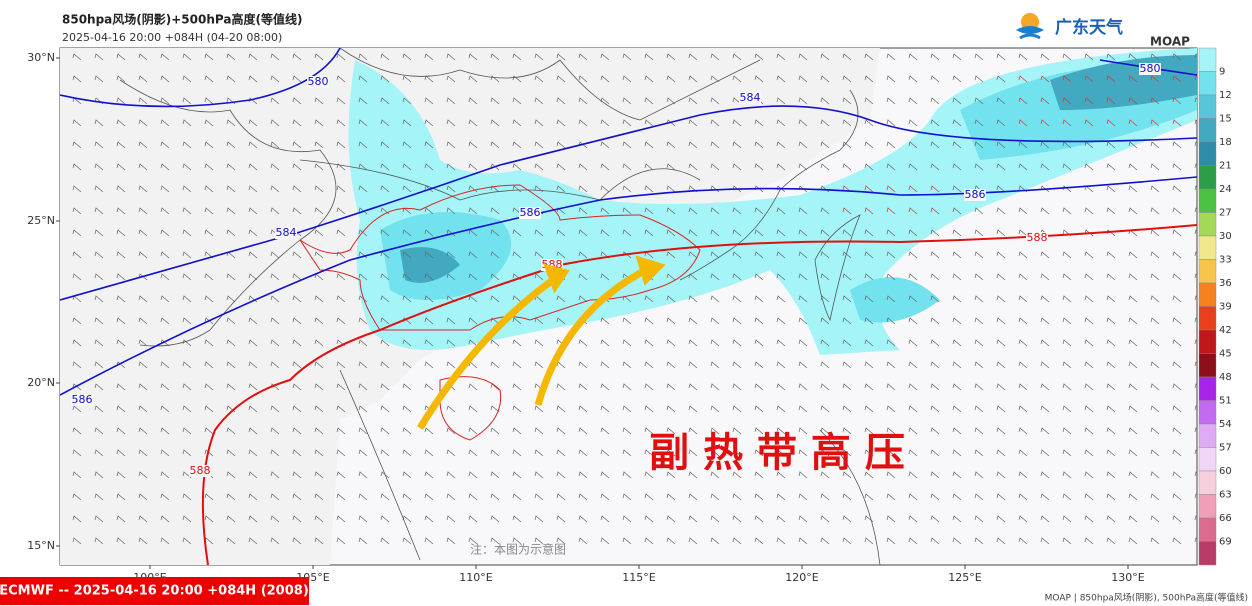  I want to click on colorbar-box, so click(1207, 247).